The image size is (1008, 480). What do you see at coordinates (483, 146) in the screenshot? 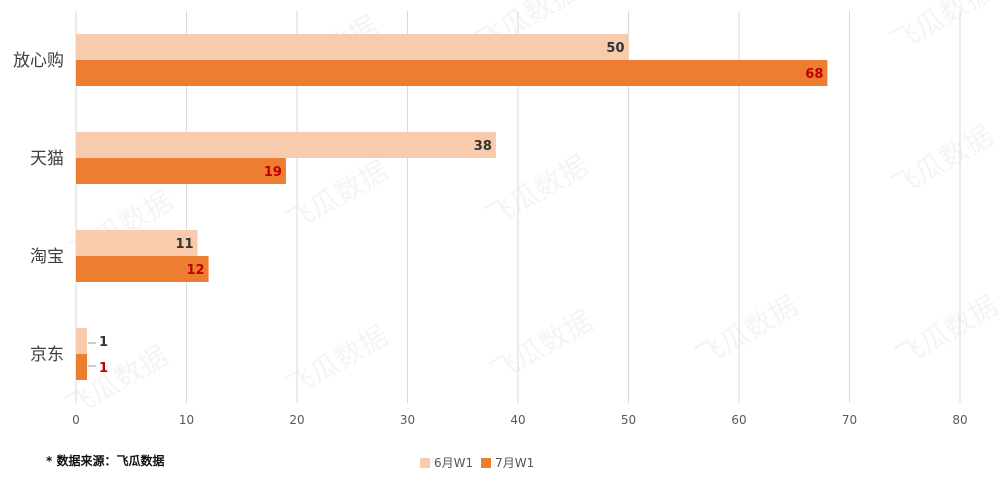
I see `data-label: 38` at bounding box center [483, 146].